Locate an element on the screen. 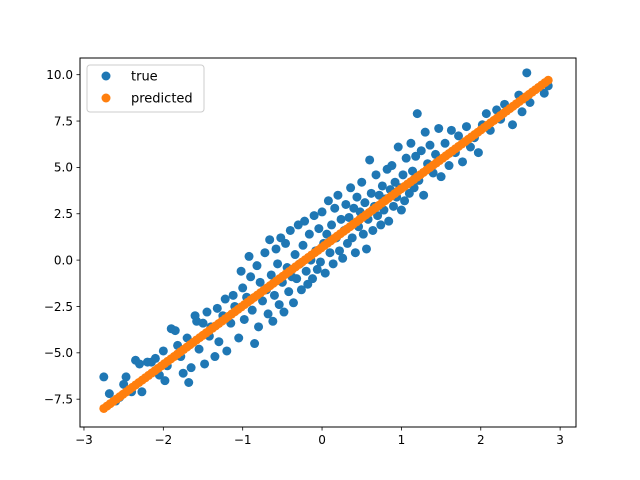 The image size is (640, 480). y-tick-label: 0.0 is located at coordinates (63, 260).